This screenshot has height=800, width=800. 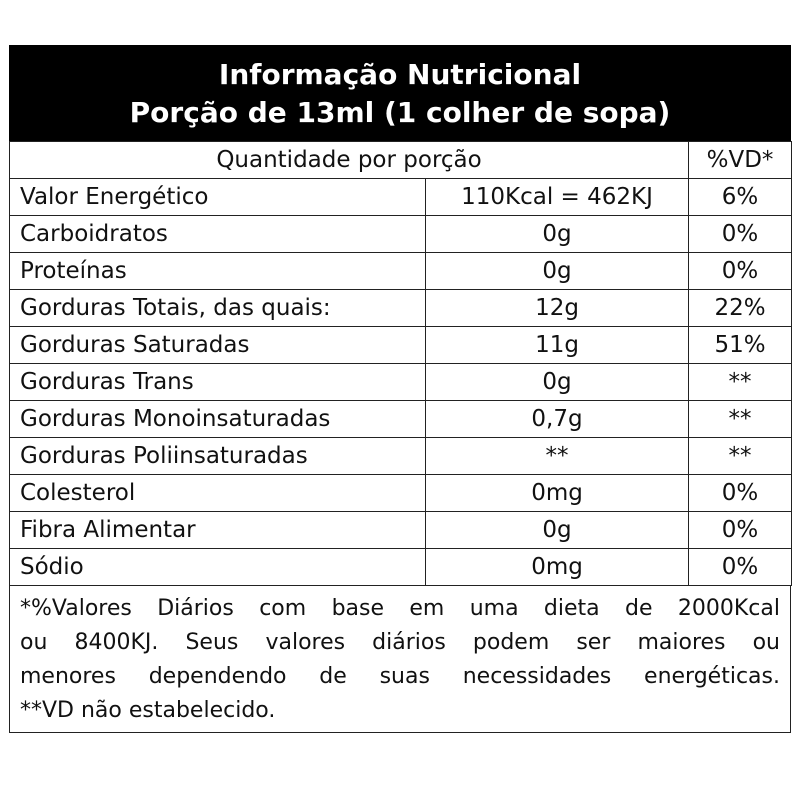 What do you see at coordinates (217, 419) in the screenshot?
I see `nutrient-name: Gorduras Monoinsaturadas` at bounding box center [217, 419].